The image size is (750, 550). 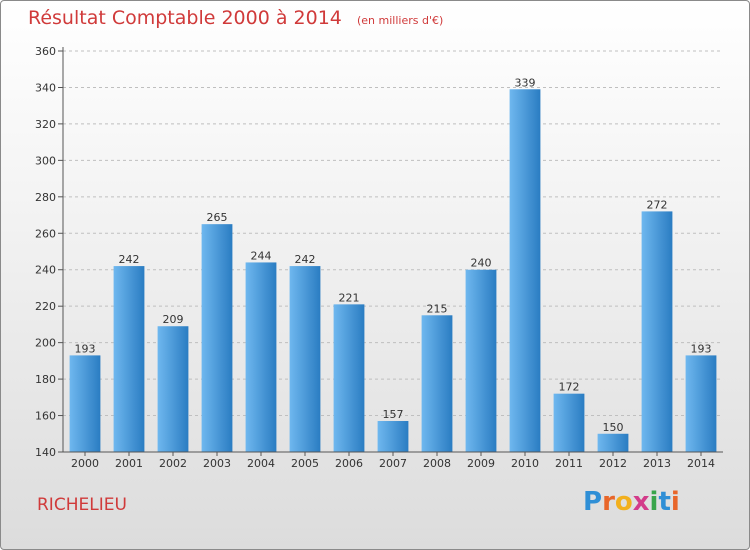 What do you see at coordinates (45, 51) in the screenshot?
I see `y-tick-label: 360` at bounding box center [45, 51].